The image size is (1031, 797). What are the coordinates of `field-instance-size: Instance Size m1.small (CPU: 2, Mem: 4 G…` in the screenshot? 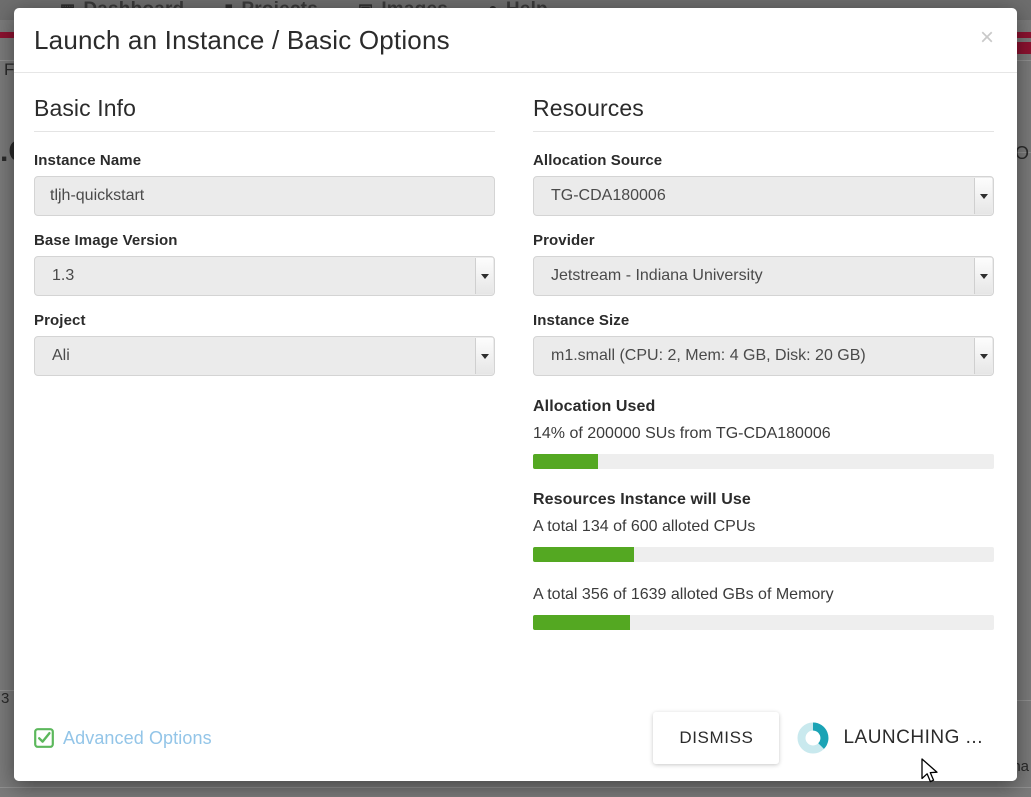 It's located at (763, 344).